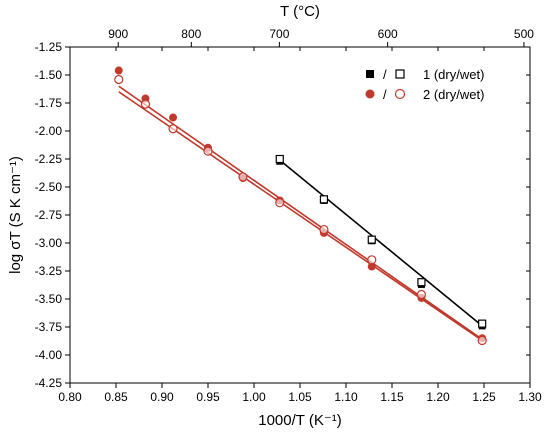 This screenshot has width=550, height=435. What do you see at coordinates (191, 34) in the screenshot?
I see `top-tick-label: 800` at bounding box center [191, 34].